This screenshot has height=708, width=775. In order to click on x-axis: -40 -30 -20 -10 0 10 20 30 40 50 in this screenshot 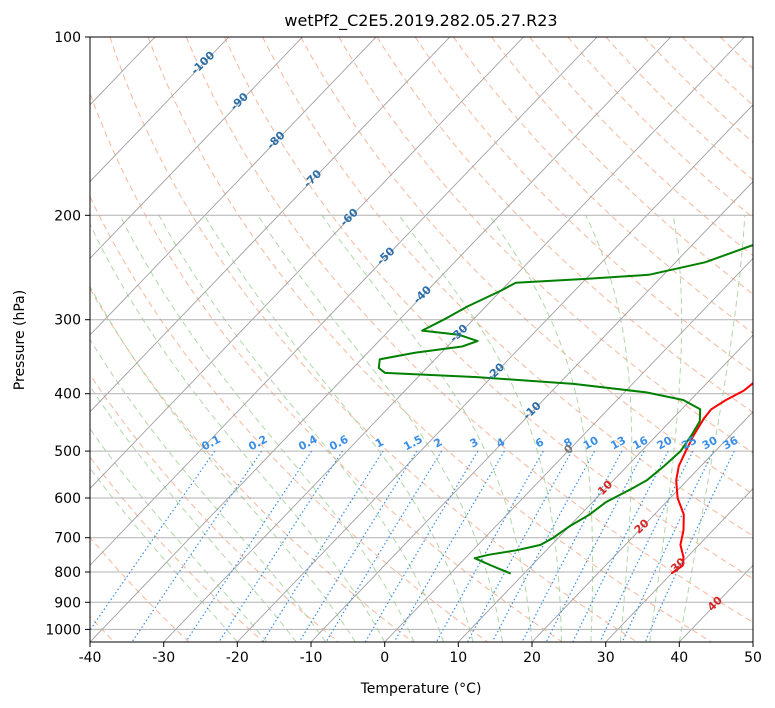, I will do `click(420, 654)`.